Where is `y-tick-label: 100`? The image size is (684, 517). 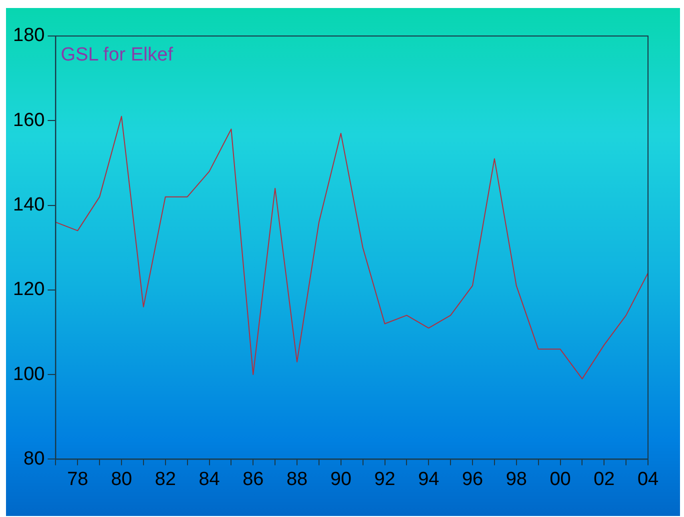 y-tick-label: 100 is located at coordinates (29, 374).